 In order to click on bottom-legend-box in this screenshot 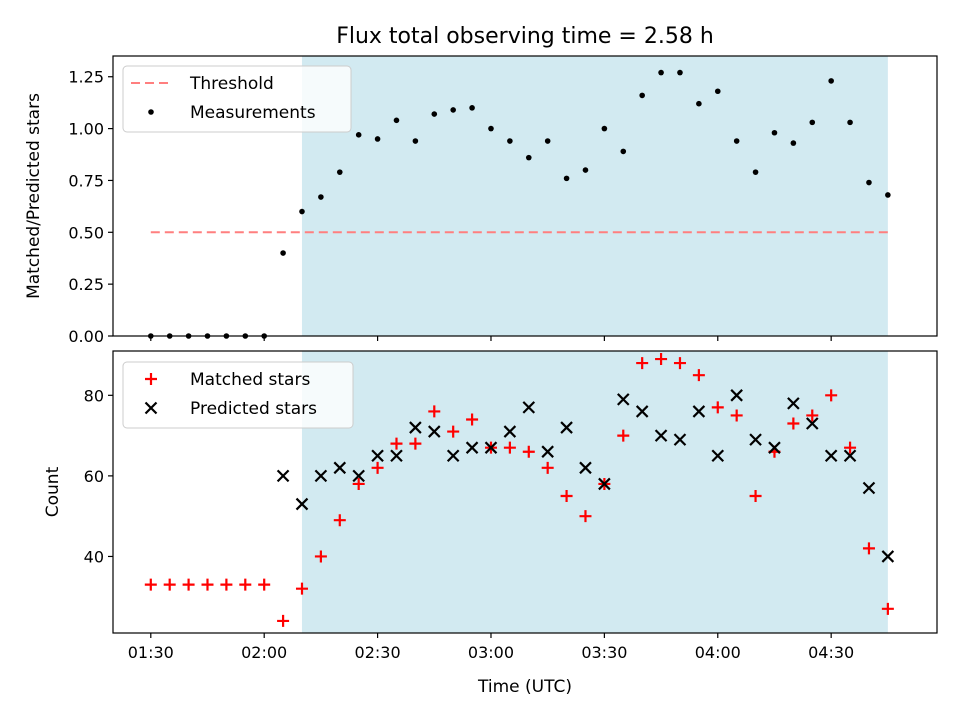, I will do `click(238, 395)`.